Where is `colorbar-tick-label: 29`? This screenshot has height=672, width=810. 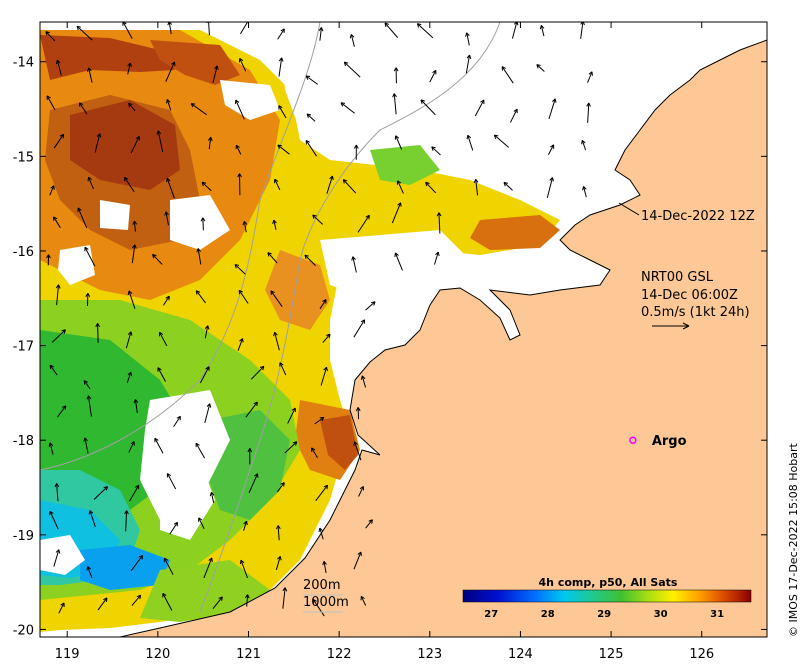
colorbar-tick-label: 29 is located at coordinates (604, 614).